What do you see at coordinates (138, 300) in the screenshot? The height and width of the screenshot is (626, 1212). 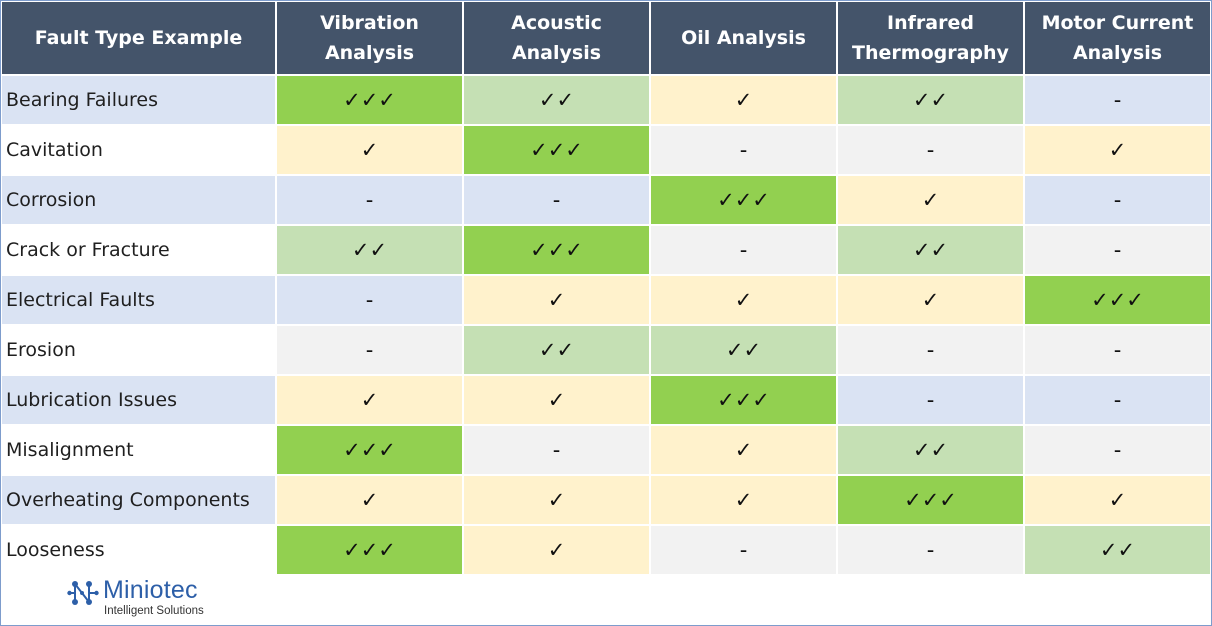 I see `row-label: Electrical Faults` at bounding box center [138, 300].